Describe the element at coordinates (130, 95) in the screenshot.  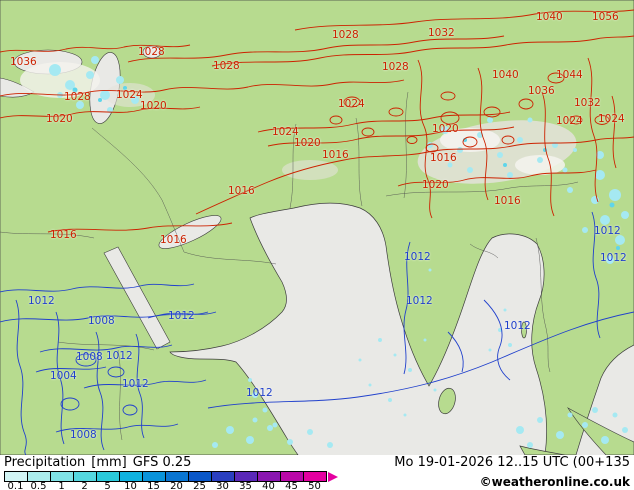
I see `caucasus-terrain` at that location.